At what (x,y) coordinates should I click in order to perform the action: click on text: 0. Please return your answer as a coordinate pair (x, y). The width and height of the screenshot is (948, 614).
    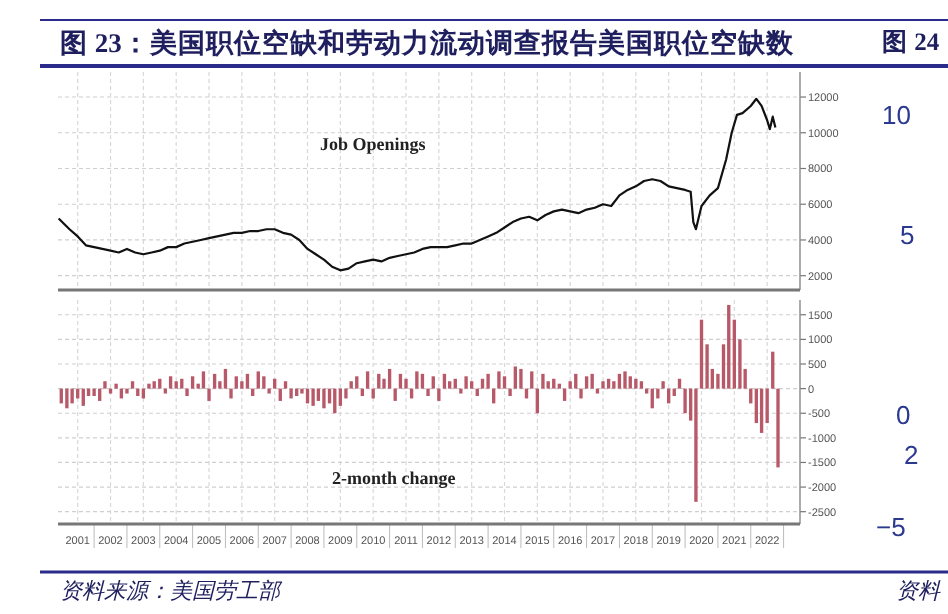
    Looking at the image, I should click on (903, 415).